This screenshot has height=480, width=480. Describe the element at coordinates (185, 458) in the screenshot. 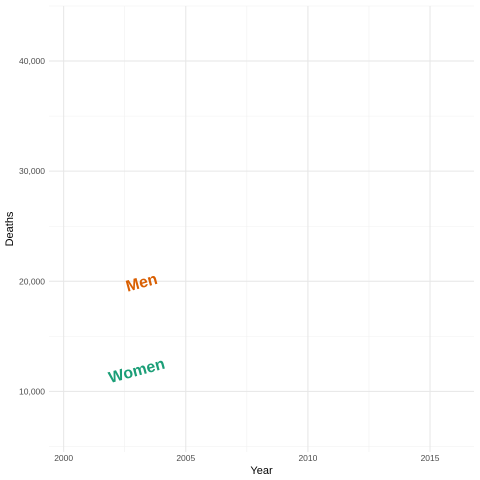

I see `x-tick-label: 2005` at that location.